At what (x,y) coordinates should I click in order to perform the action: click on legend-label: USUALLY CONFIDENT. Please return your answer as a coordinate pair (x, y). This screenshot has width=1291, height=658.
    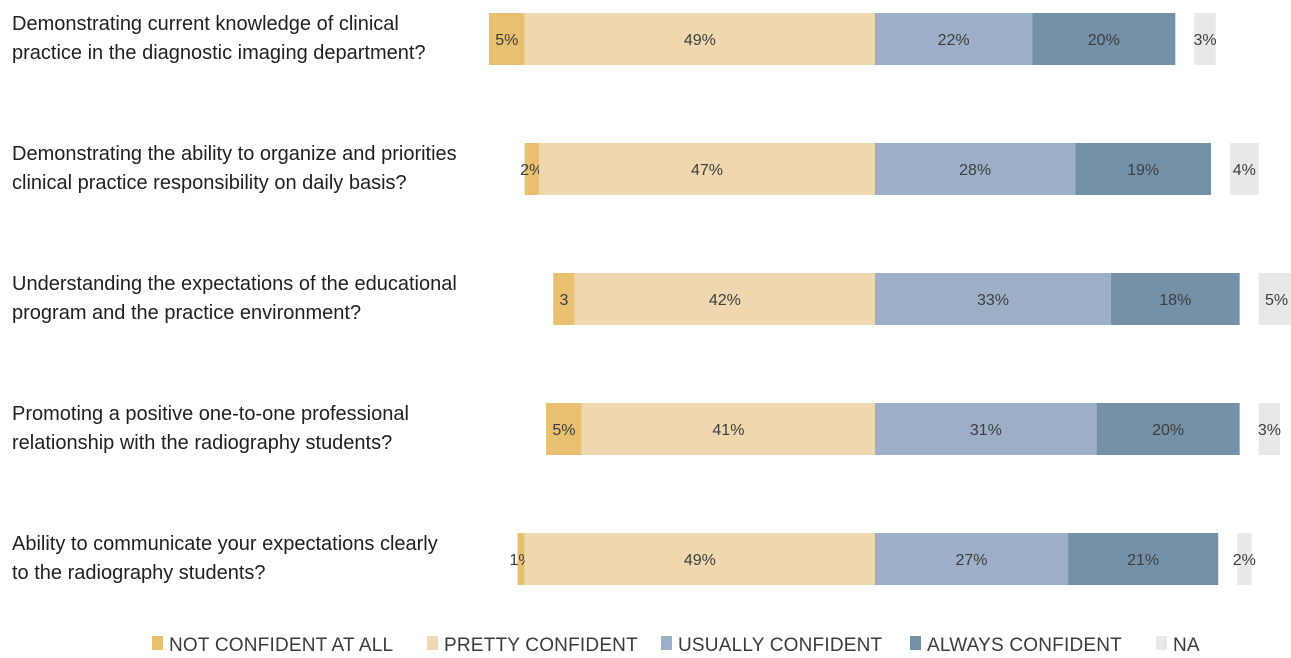
    Looking at the image, I should click on (780, 645).